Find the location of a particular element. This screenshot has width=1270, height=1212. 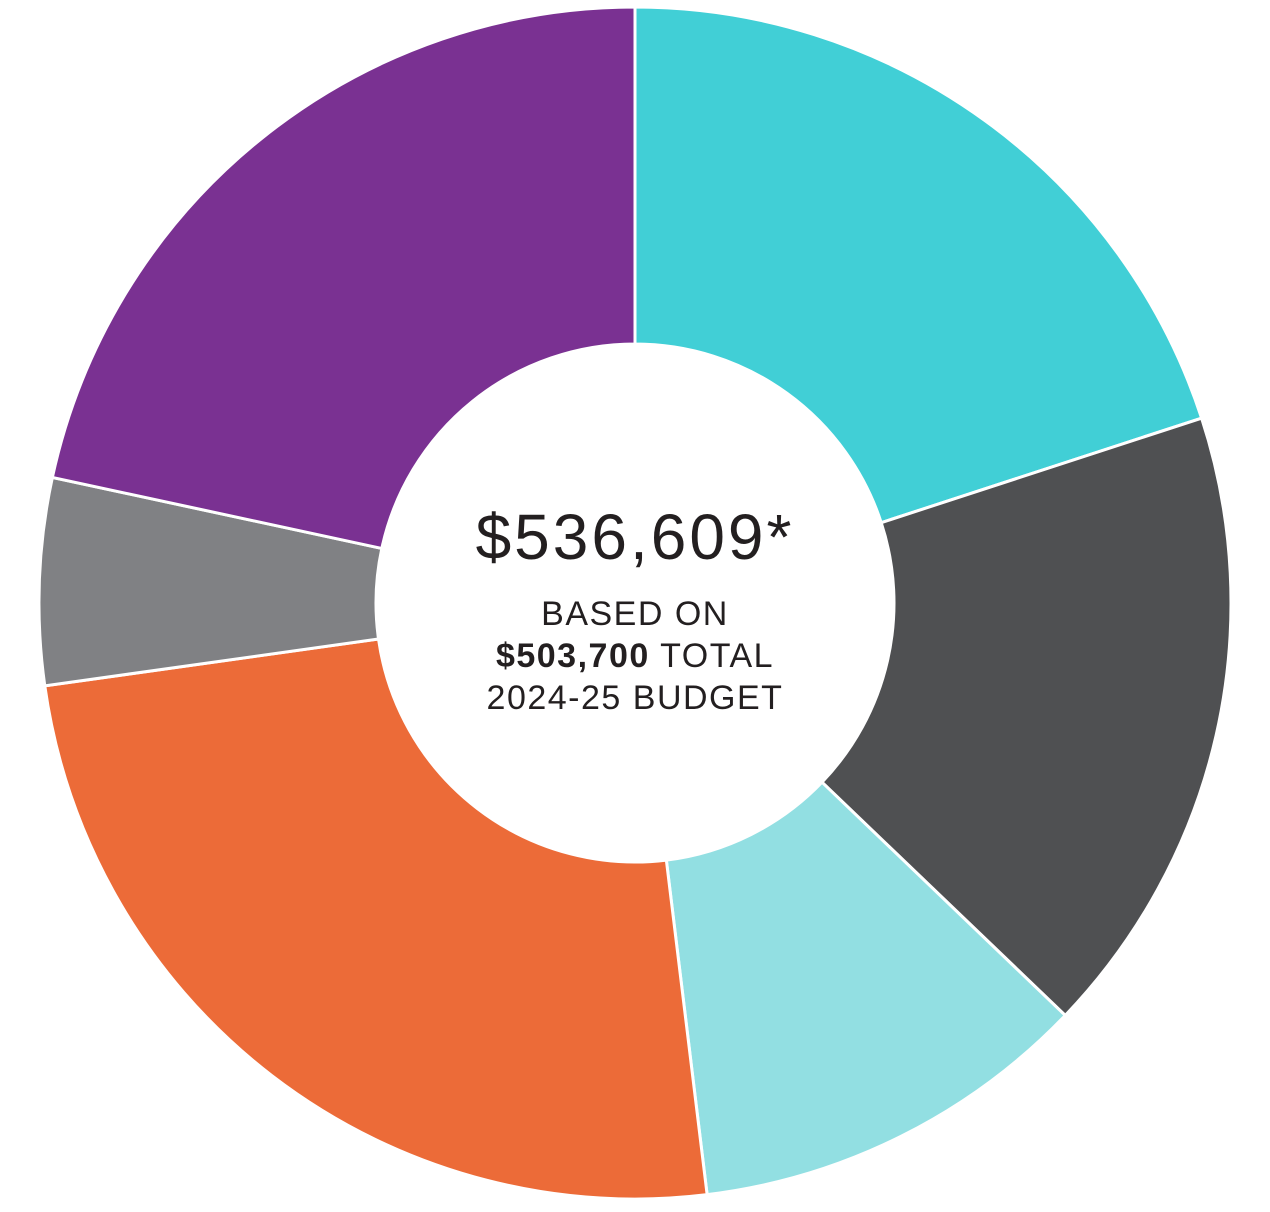

center-line-2: $503,700 TOTAL is located at coordinates (635, 656).